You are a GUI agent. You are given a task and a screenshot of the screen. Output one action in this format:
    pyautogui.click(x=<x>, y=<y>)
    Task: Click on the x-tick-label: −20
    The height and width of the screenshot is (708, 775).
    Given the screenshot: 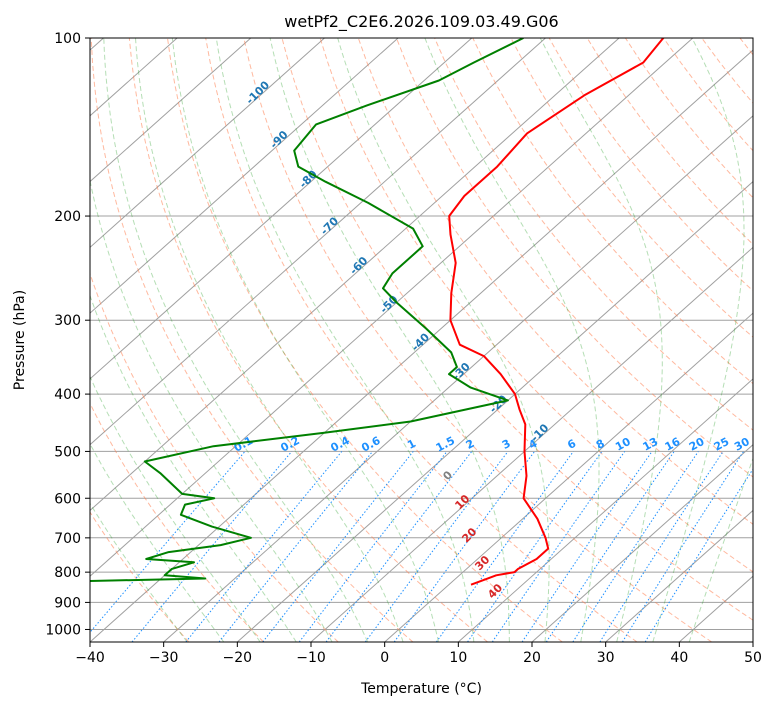 What is the action you would take?
    pyautogui.click(x=238, y=658)
    